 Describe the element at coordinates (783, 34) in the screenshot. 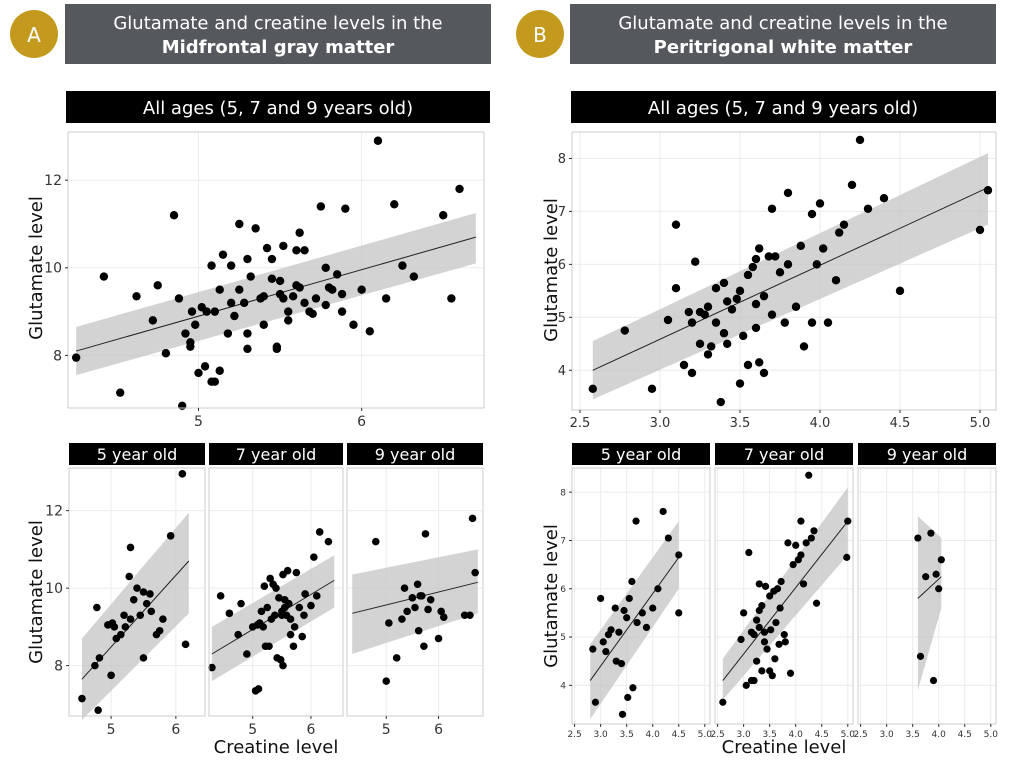

I see `panel-b-title-box` at that location.